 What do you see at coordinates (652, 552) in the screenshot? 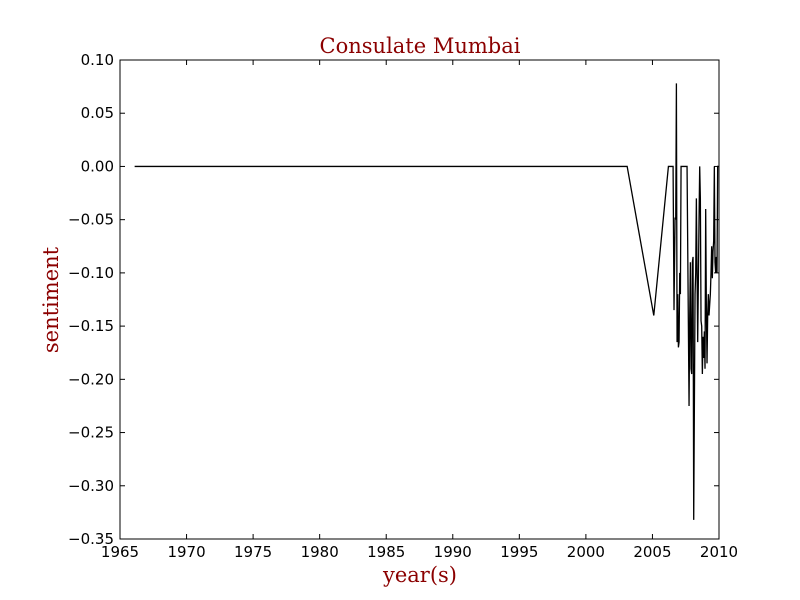
I see `x-tick-label: 2005` at bounding box center [652, 552].